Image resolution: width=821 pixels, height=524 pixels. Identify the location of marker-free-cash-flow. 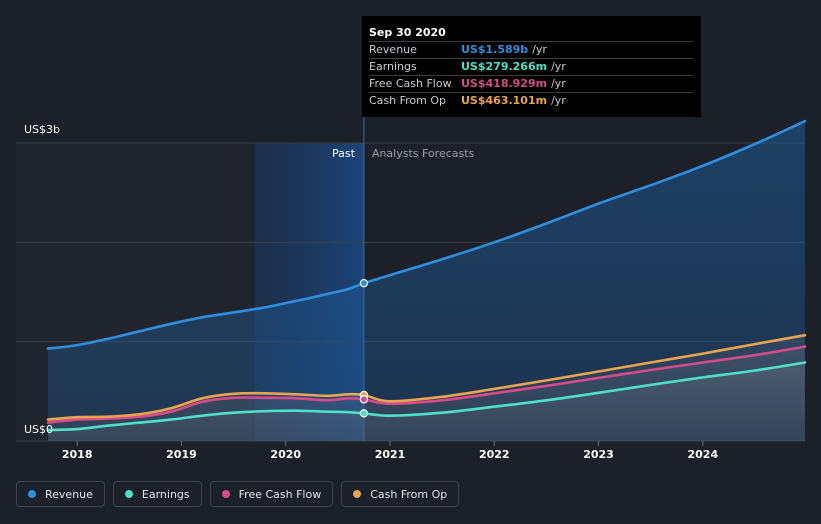
(364, 399).